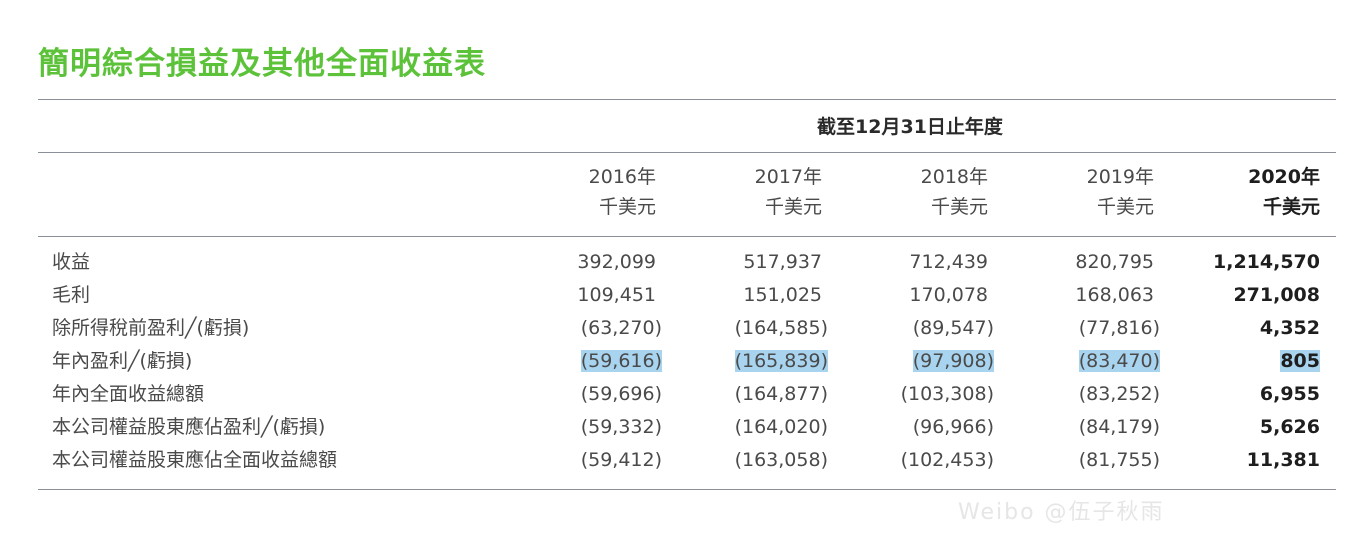 The height and width of the screenshot is (540, 1358). Describe the element at coordinates (581, 192) in the screenshot. I see `col-header-2016: 2016年 千美元` at that location.